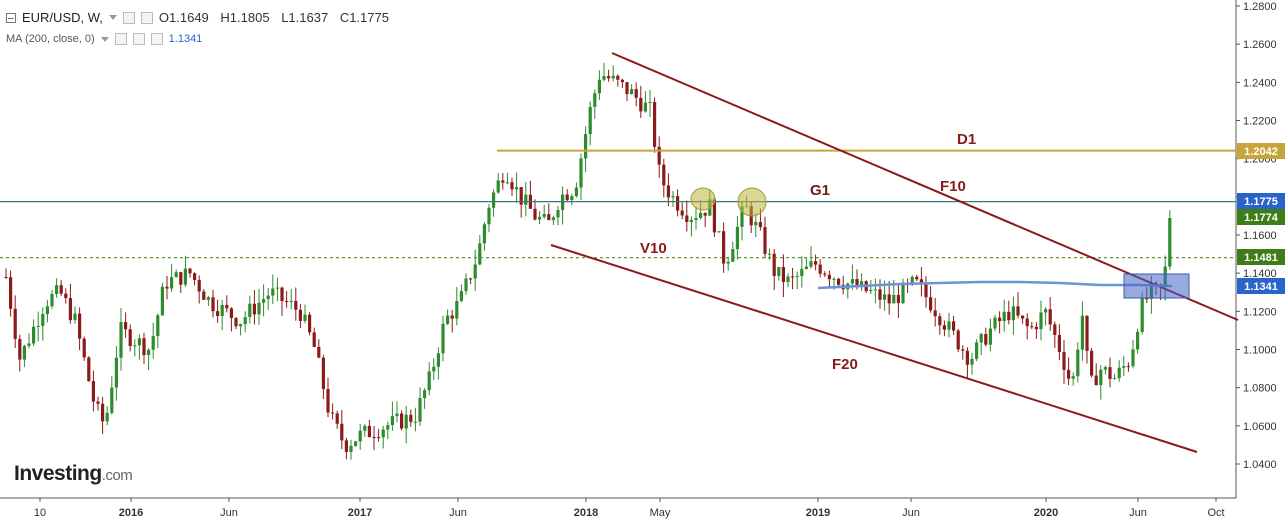 The height and width of the screenshot is (524, 1288). I want to click on price-tag-label: 1.1481, so click(1261, 258).